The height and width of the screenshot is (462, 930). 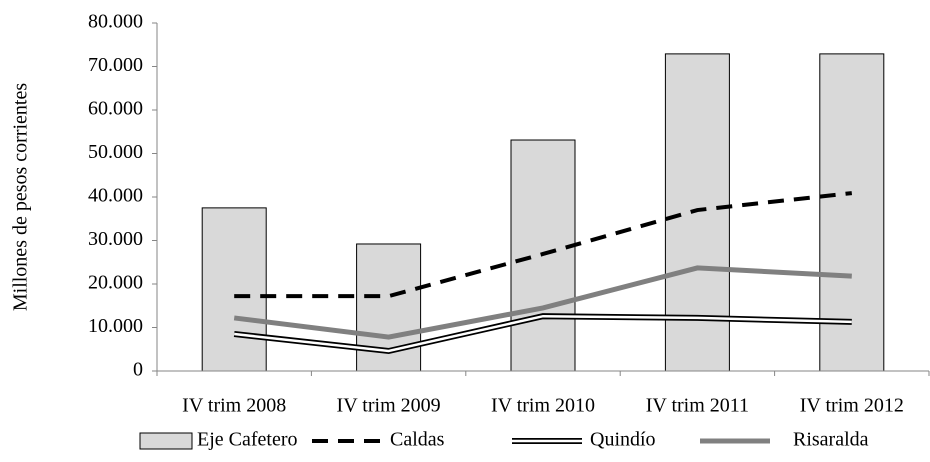 What do you see at coordinates (389, 406) in the screenshot?
I see `x-tick-label: IV trim 2009` at bounding box center [389, 406].